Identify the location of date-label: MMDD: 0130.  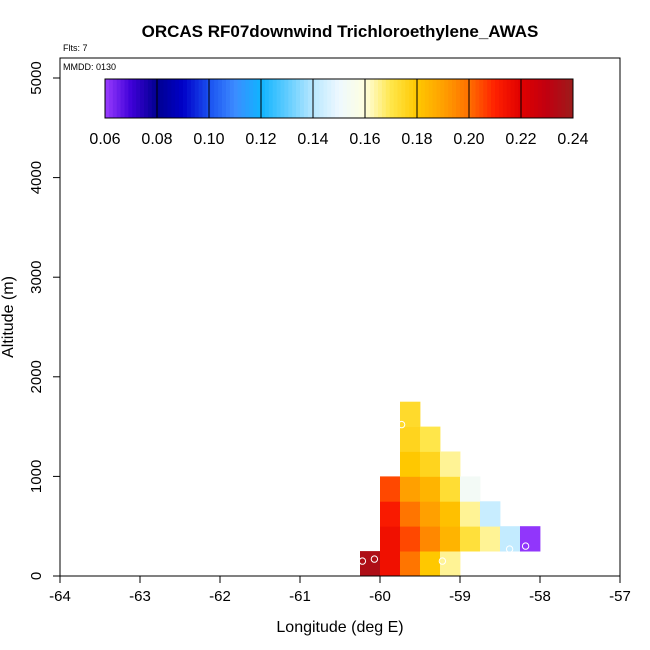
(89, 67).